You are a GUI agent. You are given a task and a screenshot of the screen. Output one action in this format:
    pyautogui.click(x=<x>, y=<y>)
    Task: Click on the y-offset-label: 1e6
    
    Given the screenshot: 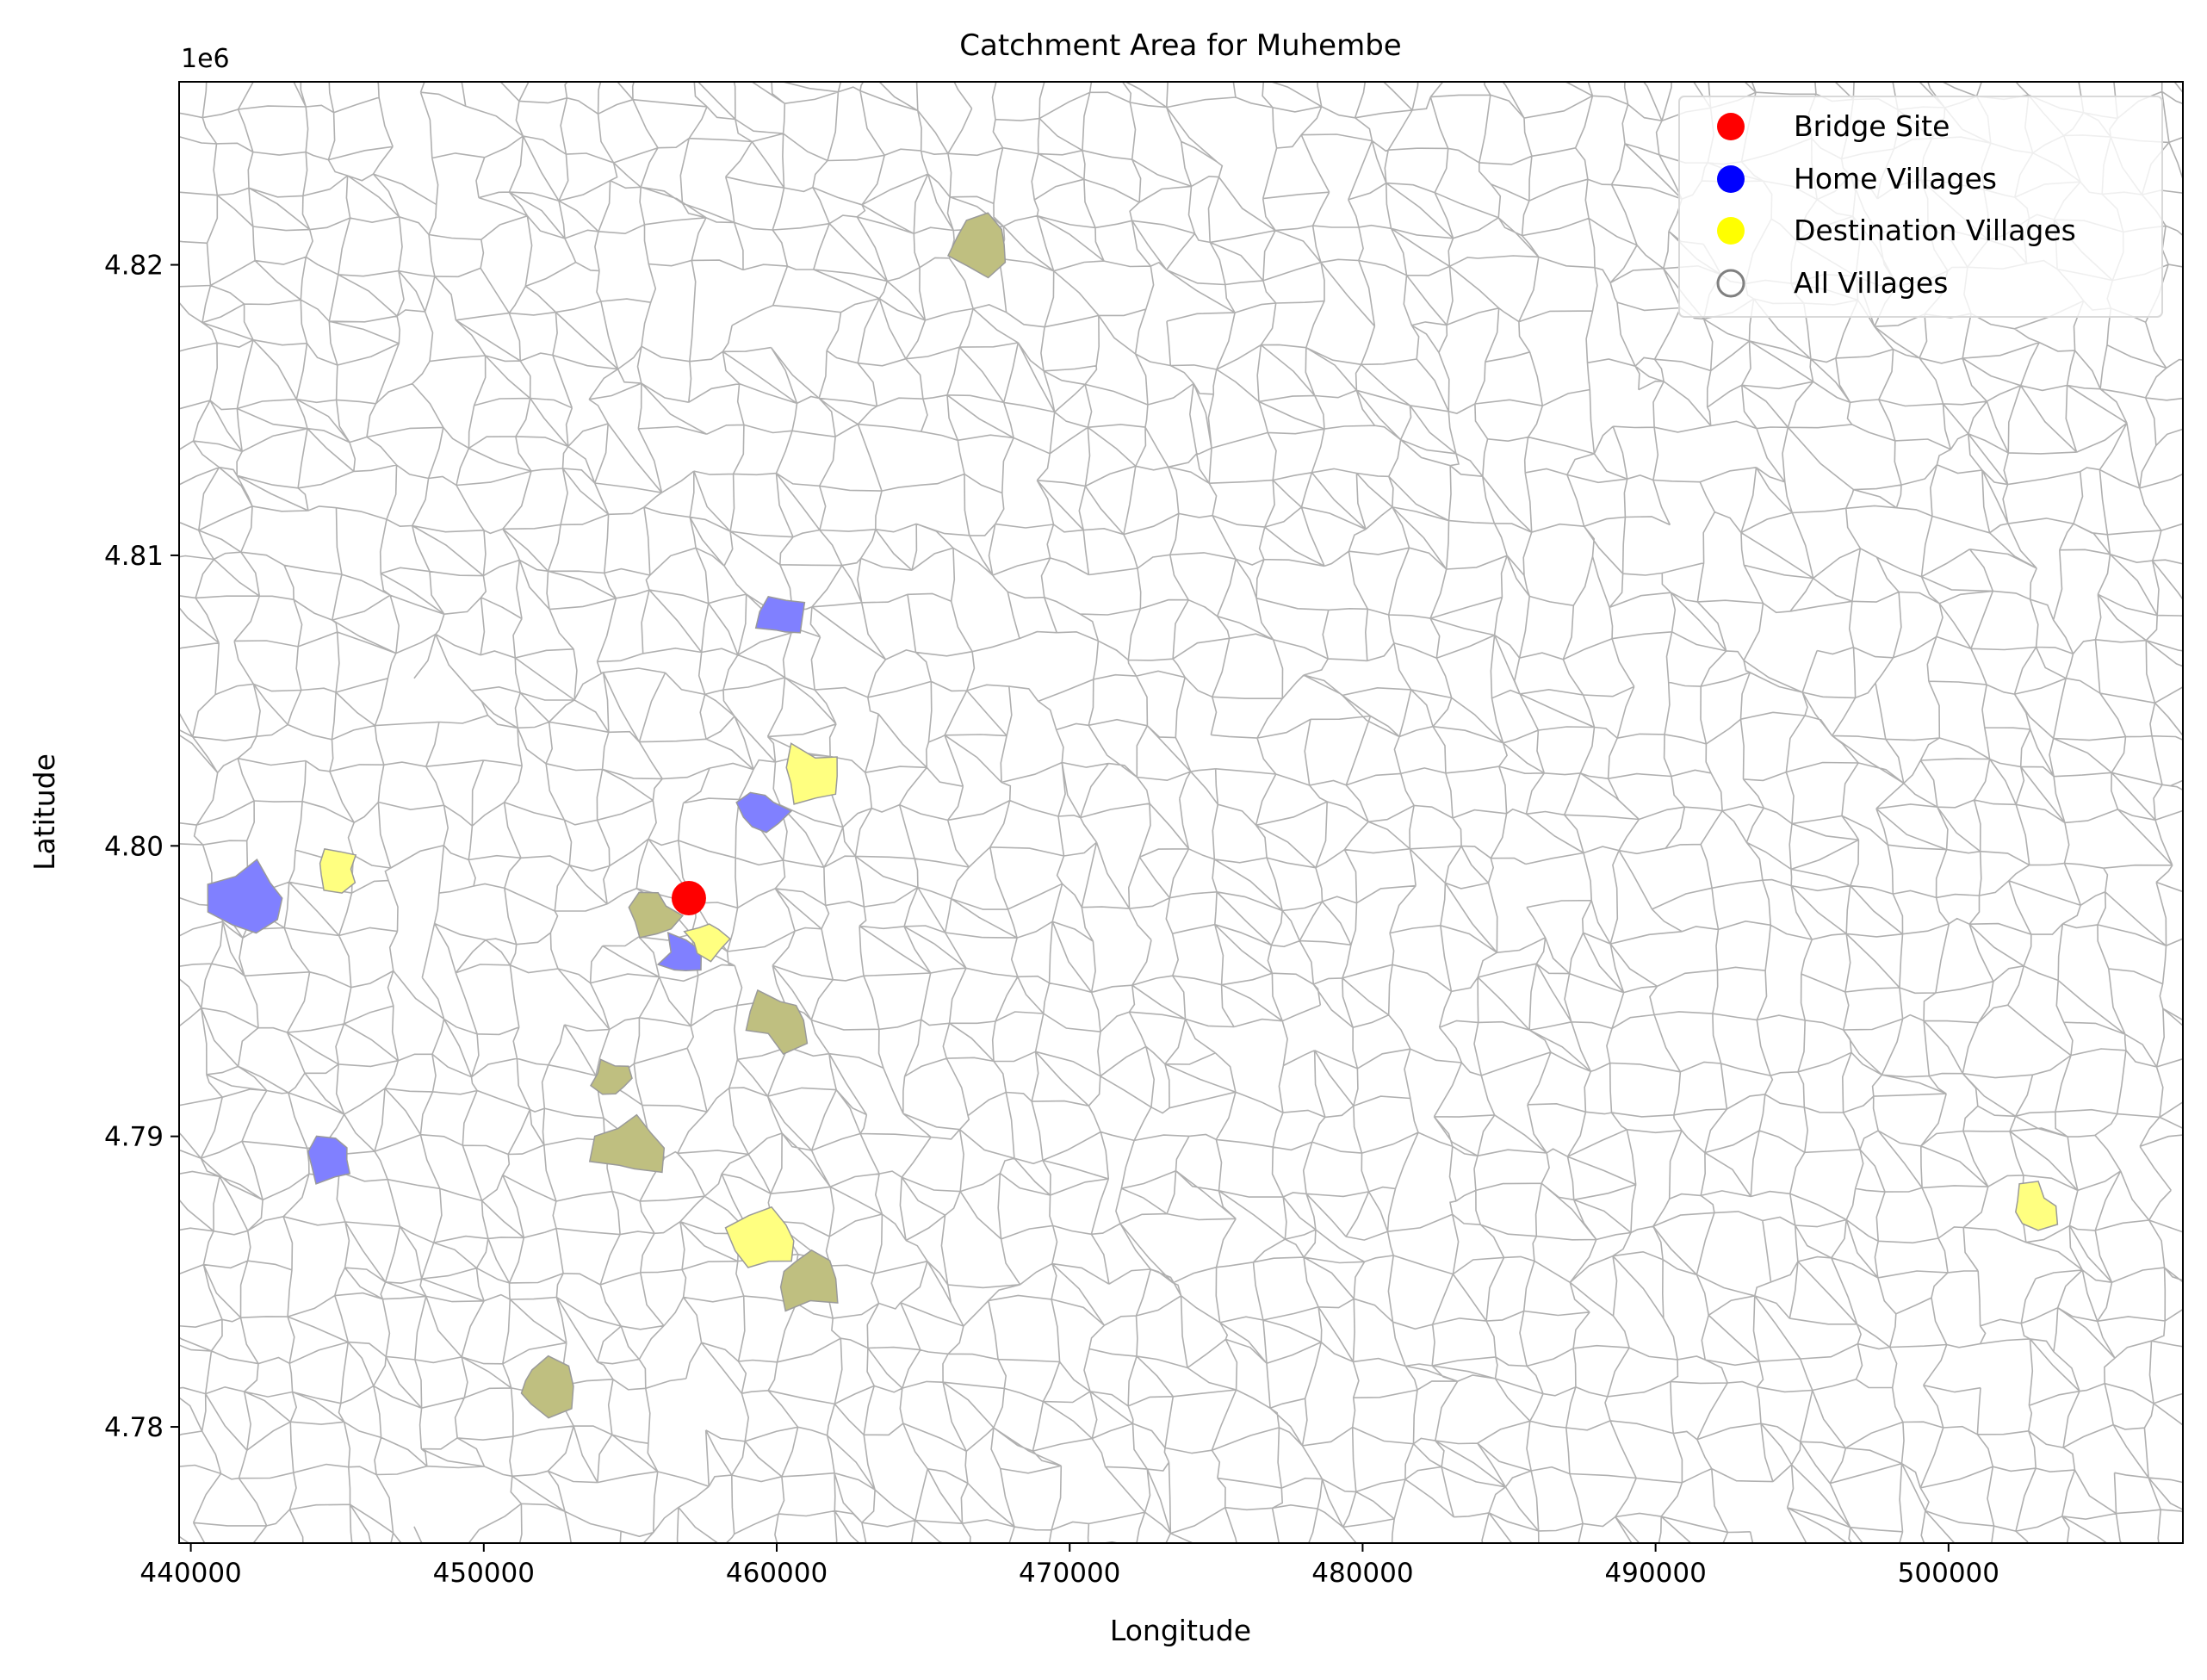 What is the action you would take?
    pyautogui.click(x=206, y=59)
    